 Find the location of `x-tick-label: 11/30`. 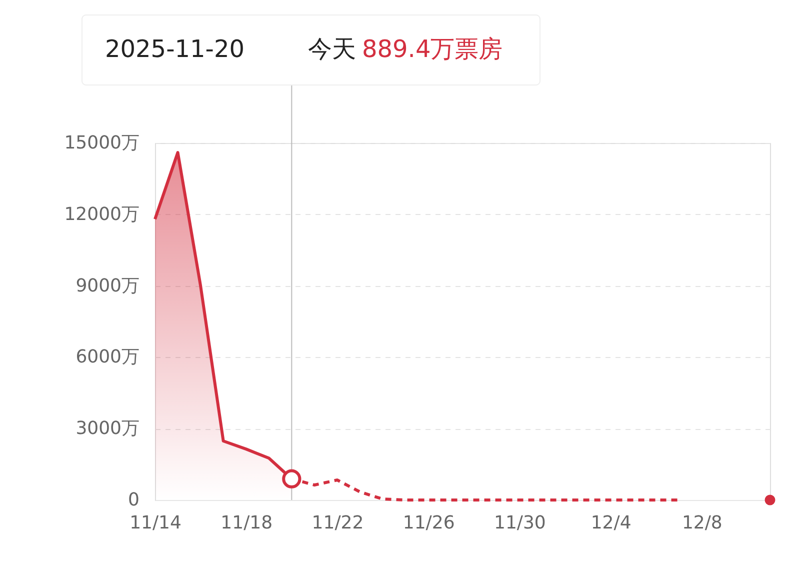

x-tick-label: 11/30 is located at coordinates (520, 523).